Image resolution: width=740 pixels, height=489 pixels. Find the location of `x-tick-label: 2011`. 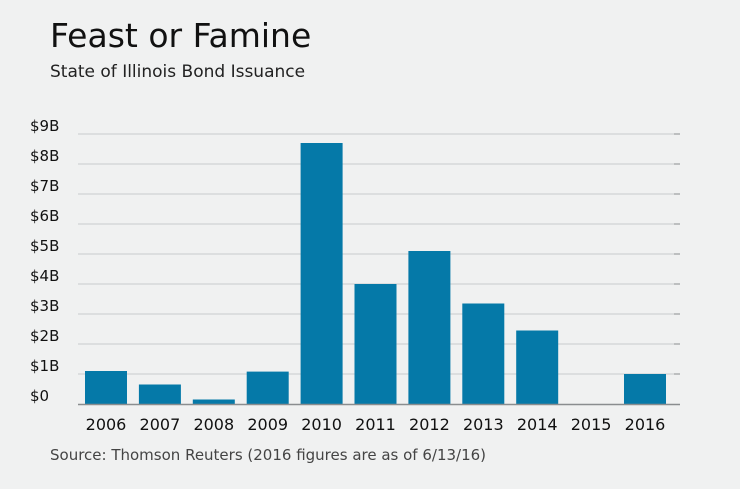

x-tick-label: 2011 is located at coordinates (375, 424).